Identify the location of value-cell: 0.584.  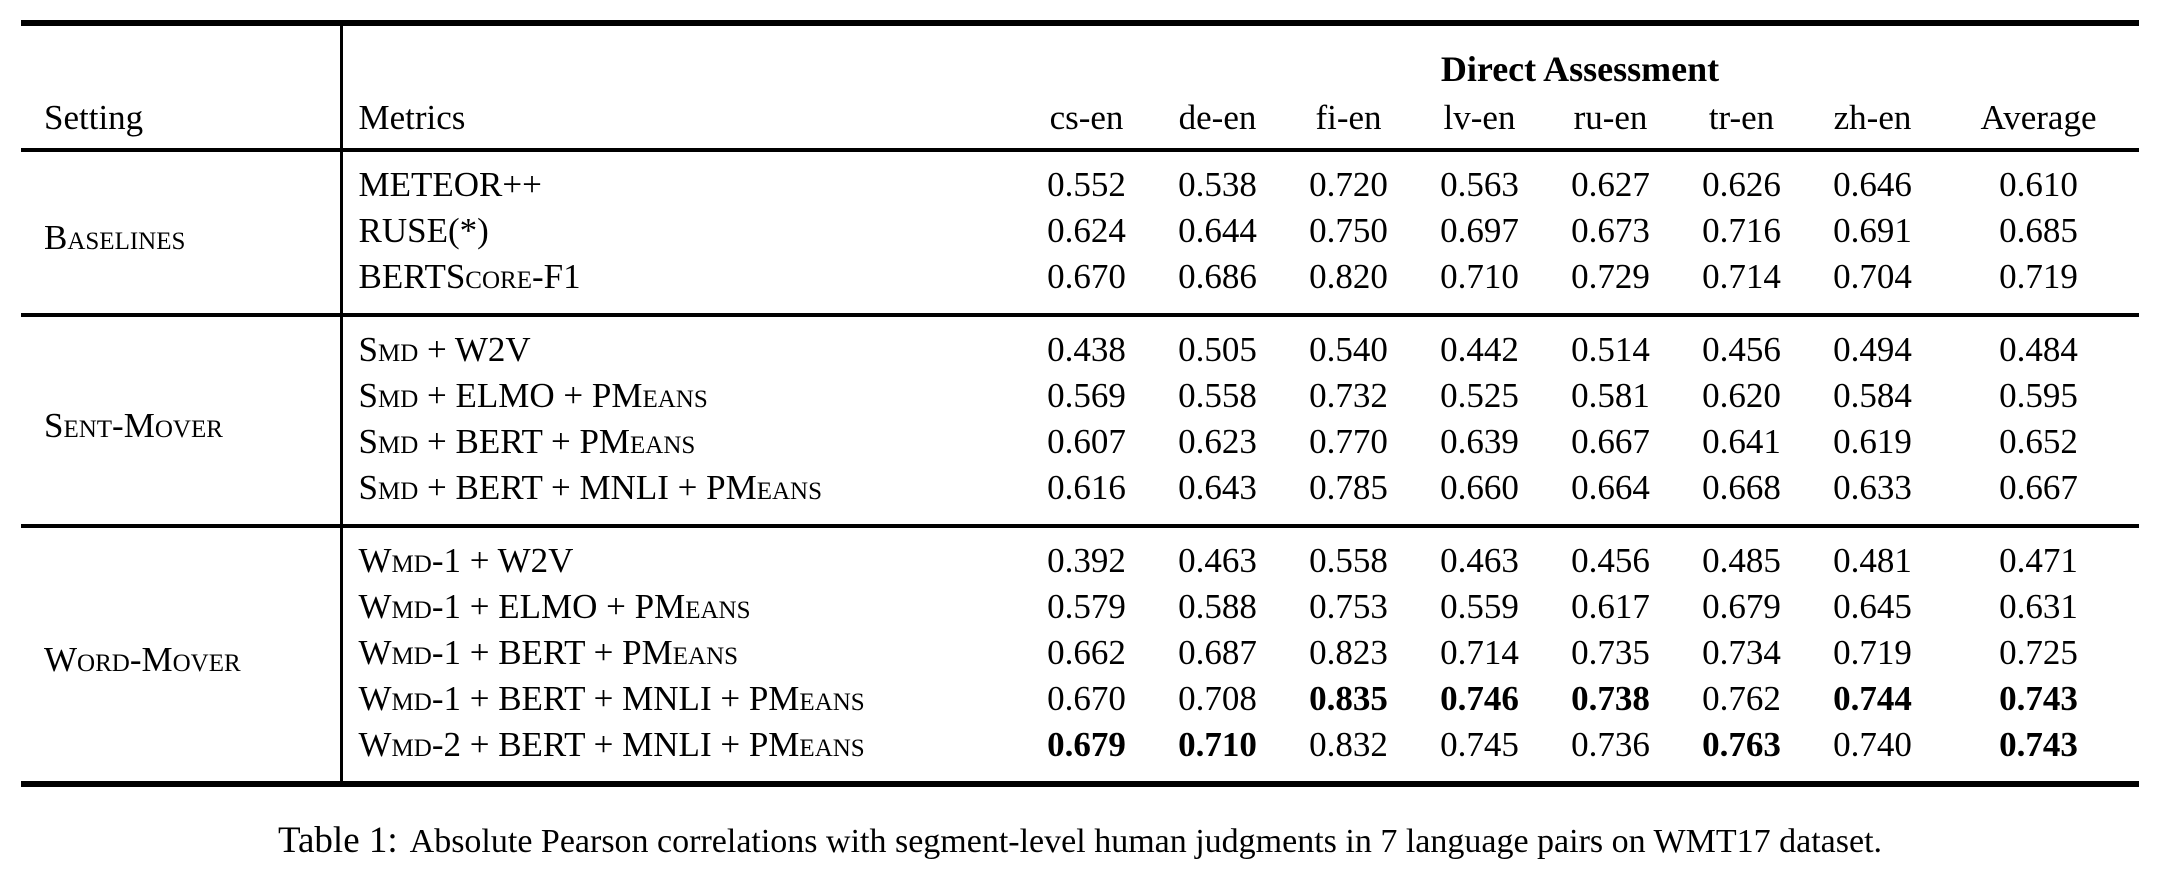
(1872, 395).